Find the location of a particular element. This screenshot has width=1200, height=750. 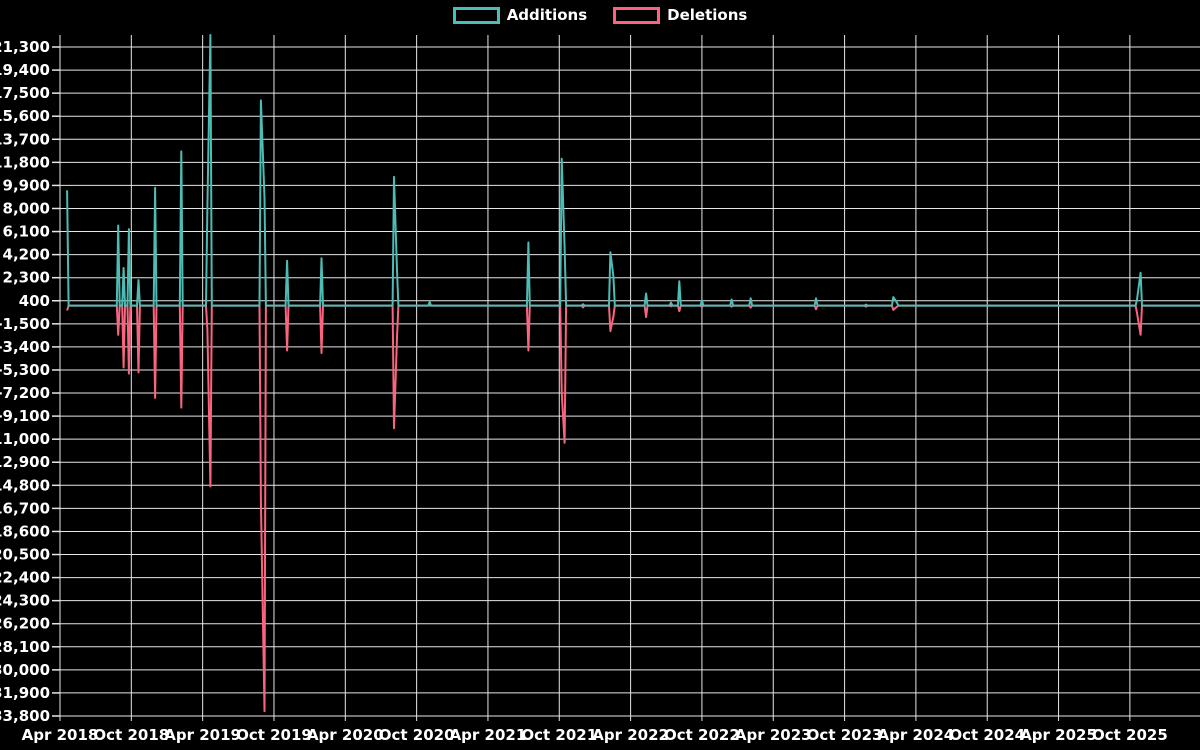

x-tick-label: Oct 2021 is located at coordinates (559, 735).